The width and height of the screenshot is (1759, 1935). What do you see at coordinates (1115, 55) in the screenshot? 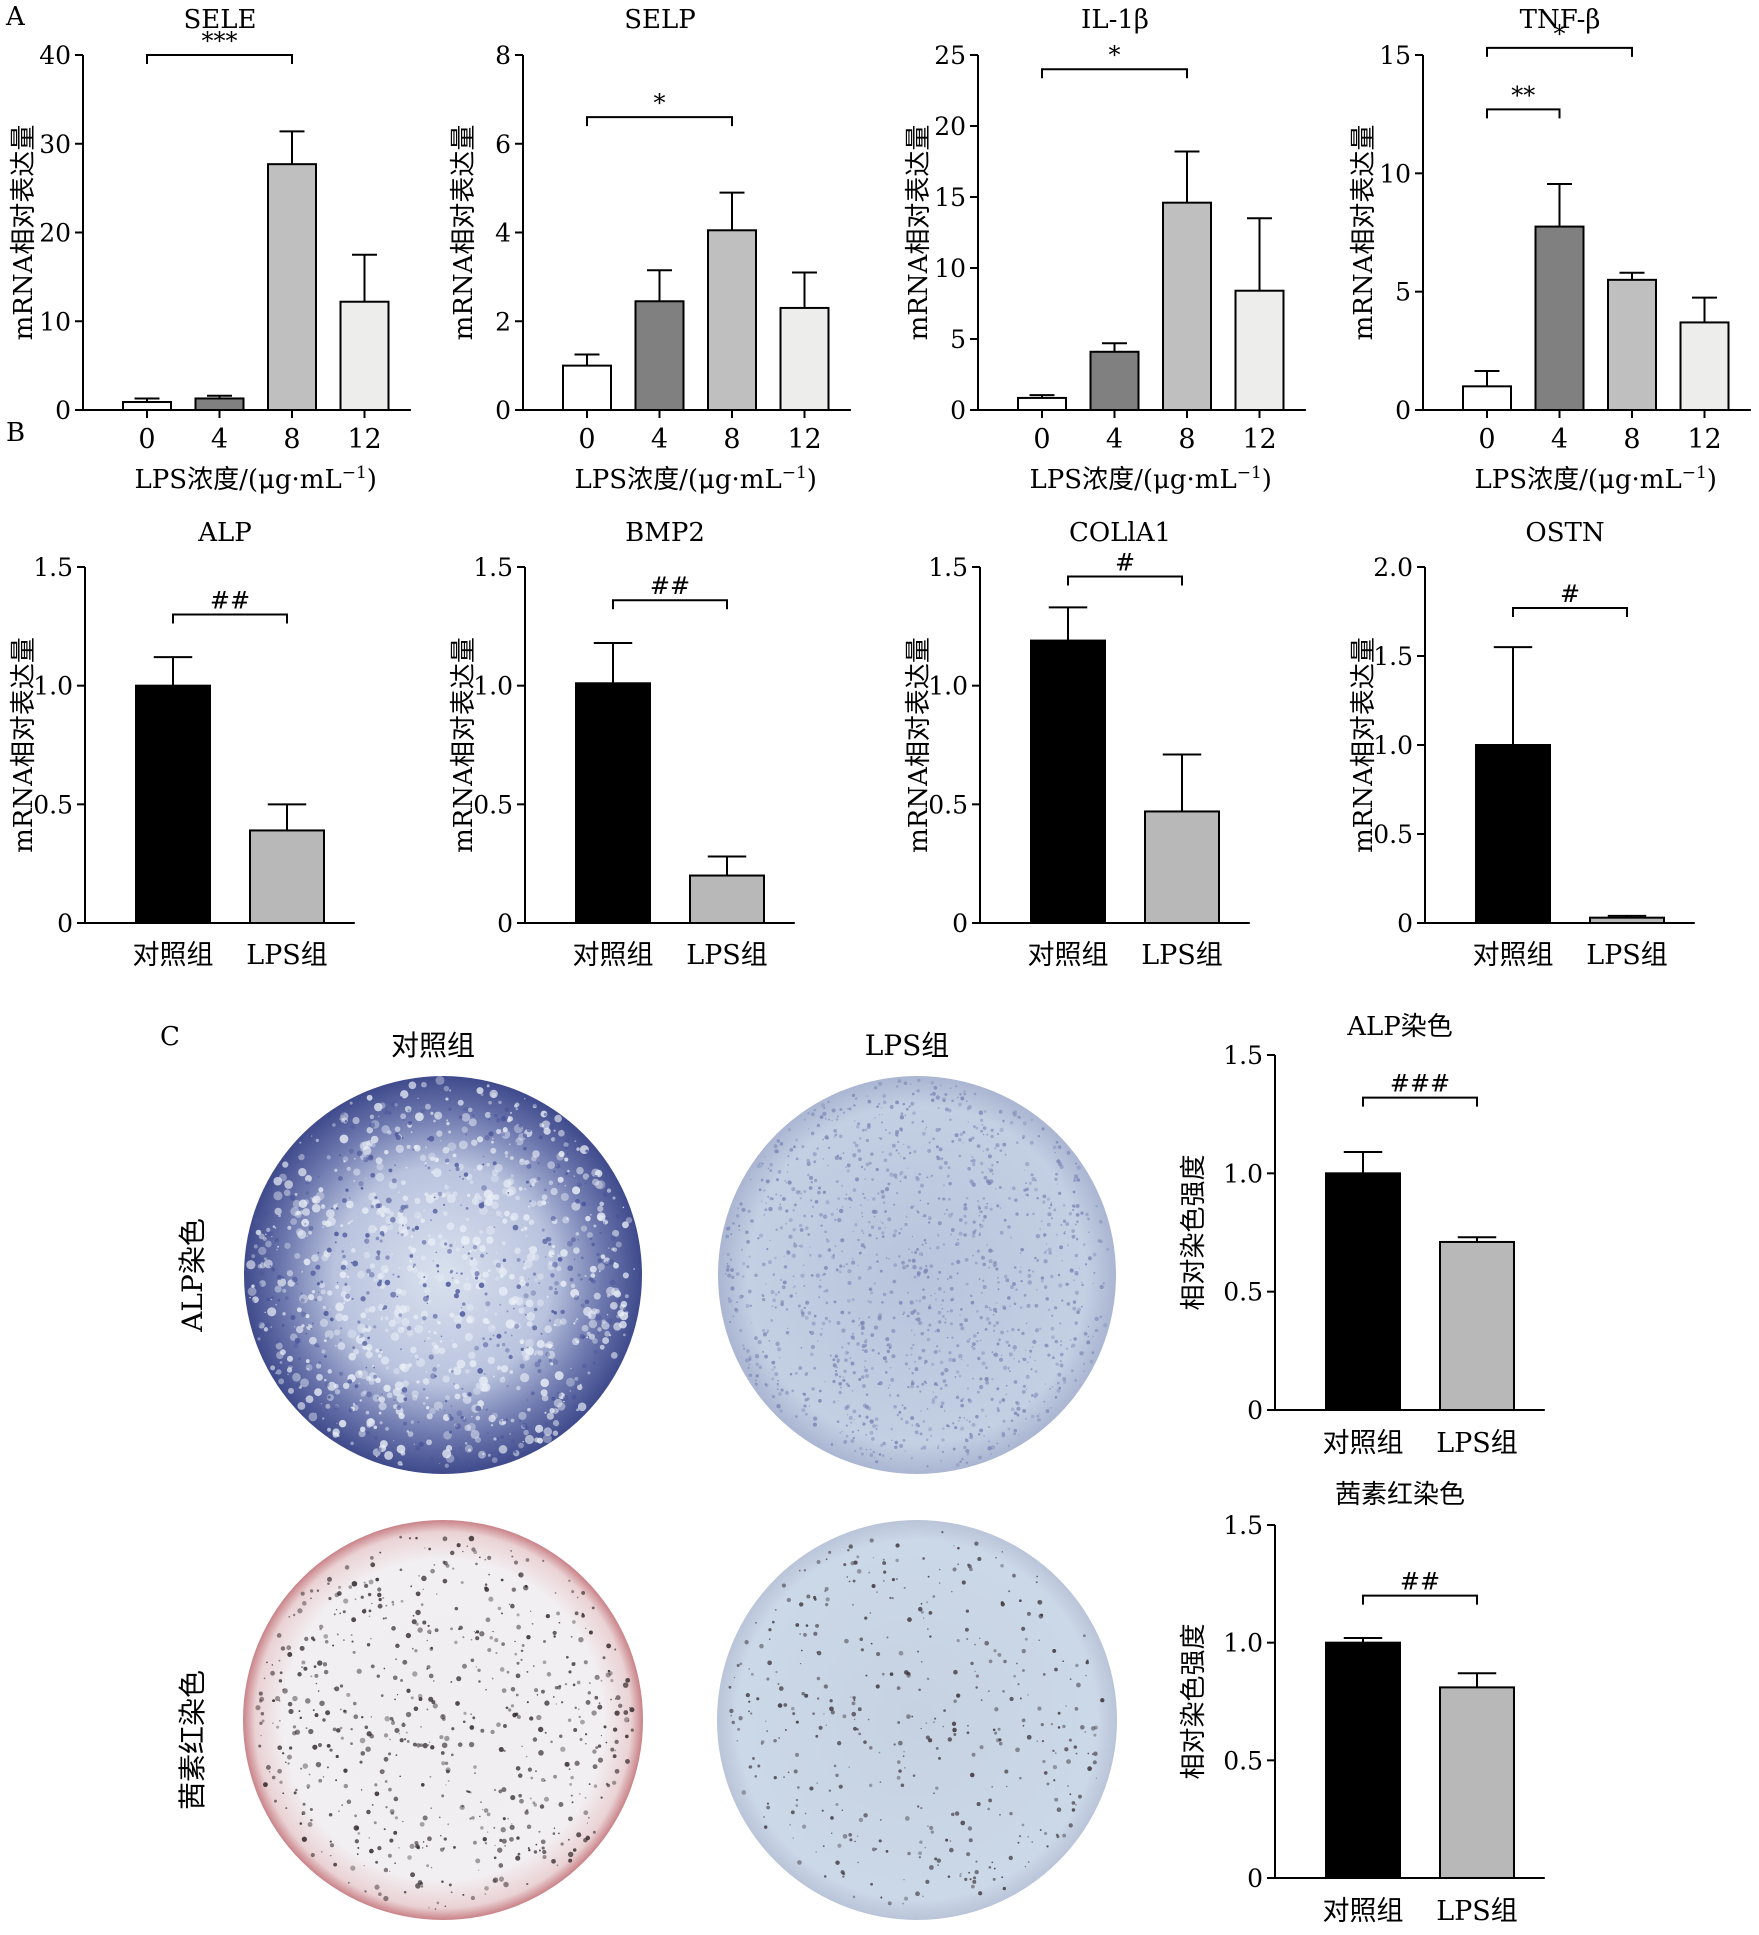
I see `significance-label: *` at bounding box center [1115, 55].